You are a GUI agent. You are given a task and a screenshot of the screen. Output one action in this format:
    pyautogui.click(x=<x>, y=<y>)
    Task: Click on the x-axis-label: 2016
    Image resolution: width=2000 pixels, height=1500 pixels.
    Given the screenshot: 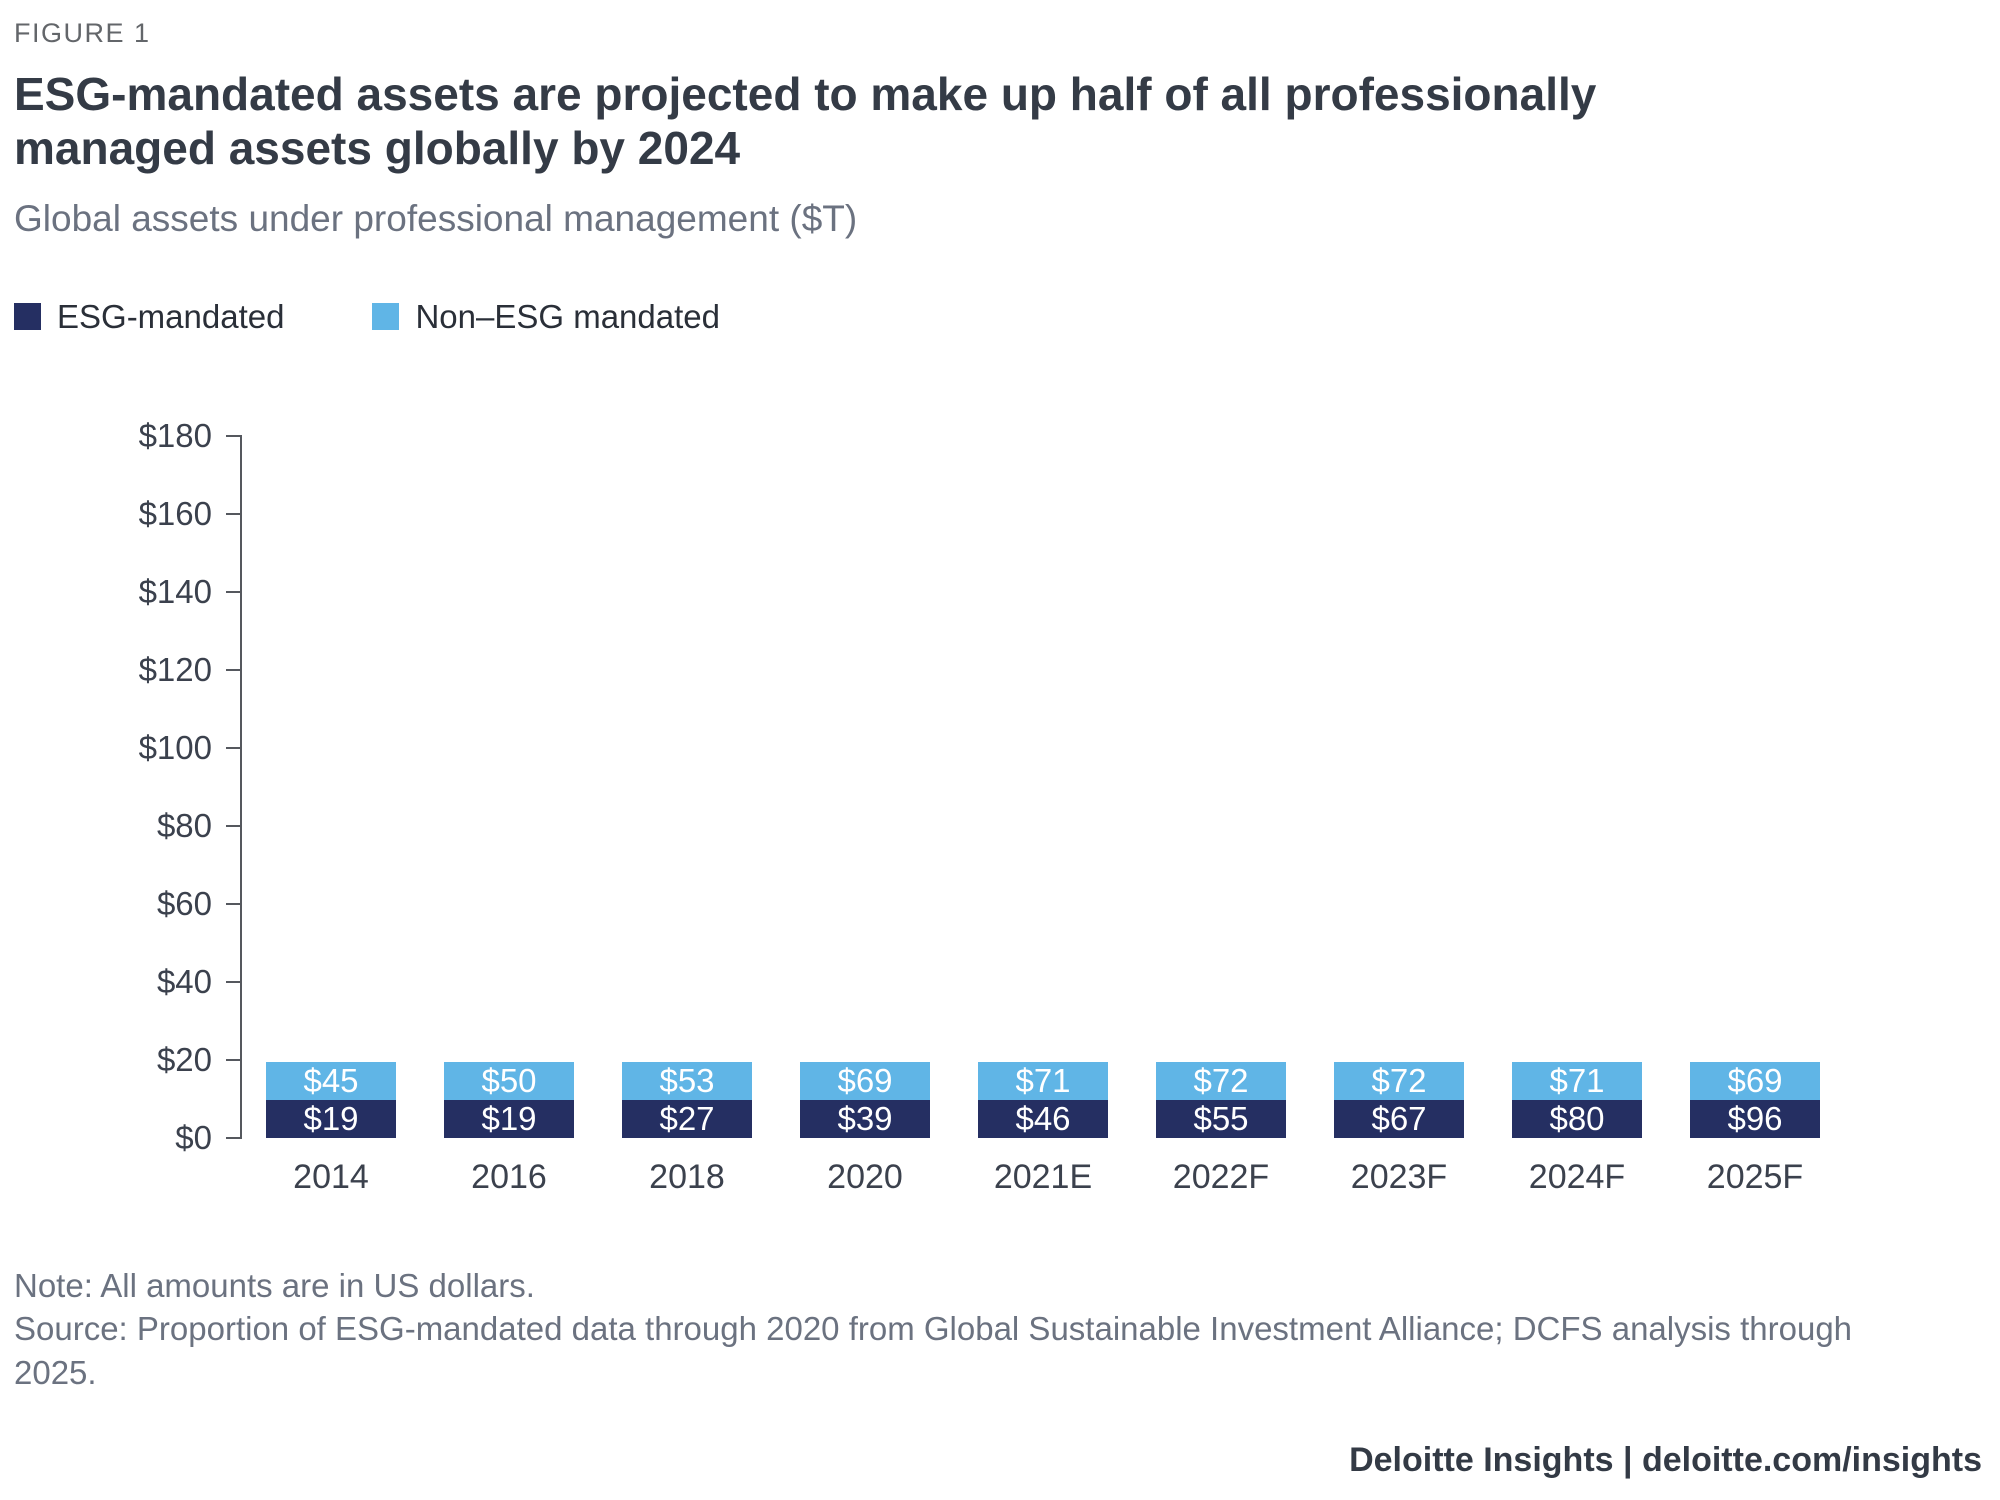 What is the action you would take?
    pyautogui.click(x=509, y=1176)
    